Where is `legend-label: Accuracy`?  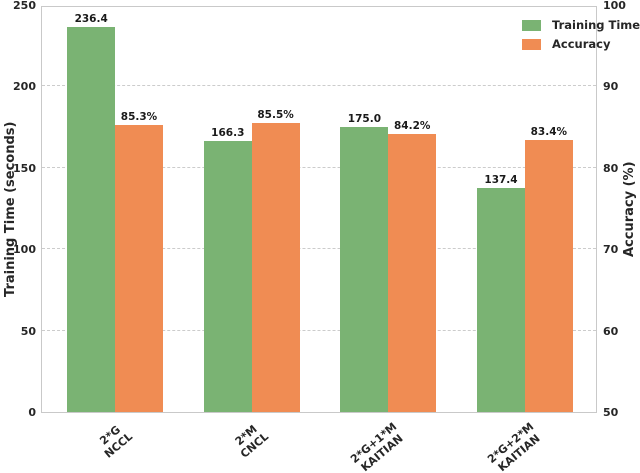 legend-label: Accuracy is located at coordinates (581, 44).